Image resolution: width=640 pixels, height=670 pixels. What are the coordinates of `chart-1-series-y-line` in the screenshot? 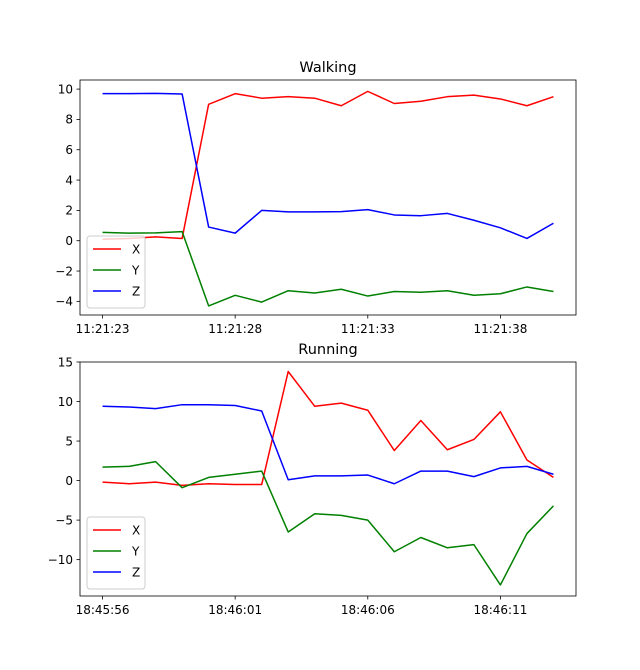 It's located at (328, 523).